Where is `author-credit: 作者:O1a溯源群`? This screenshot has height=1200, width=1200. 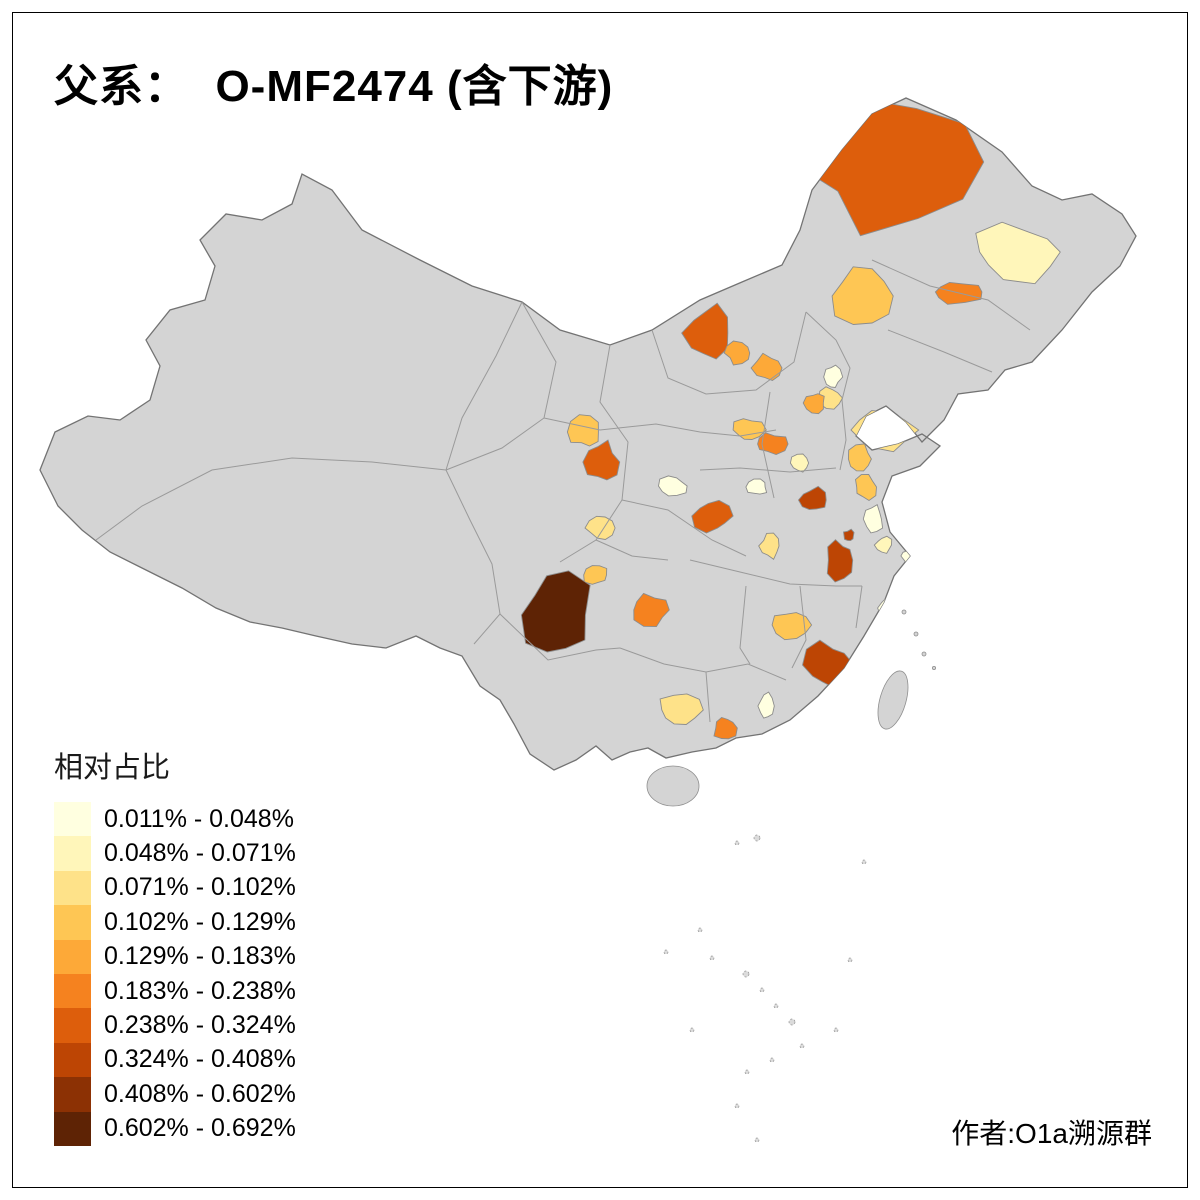
author-credit: 作者:O1a溯源群 is located at coordinates (1051, 1133).